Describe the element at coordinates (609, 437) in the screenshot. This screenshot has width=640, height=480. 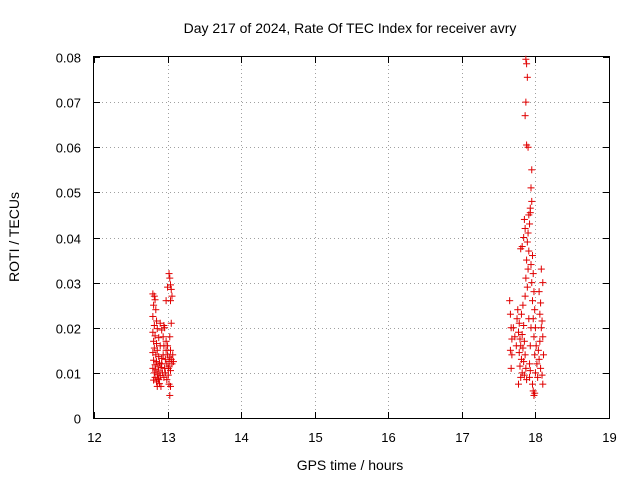
I see `x-tick-label: 19` at that location.